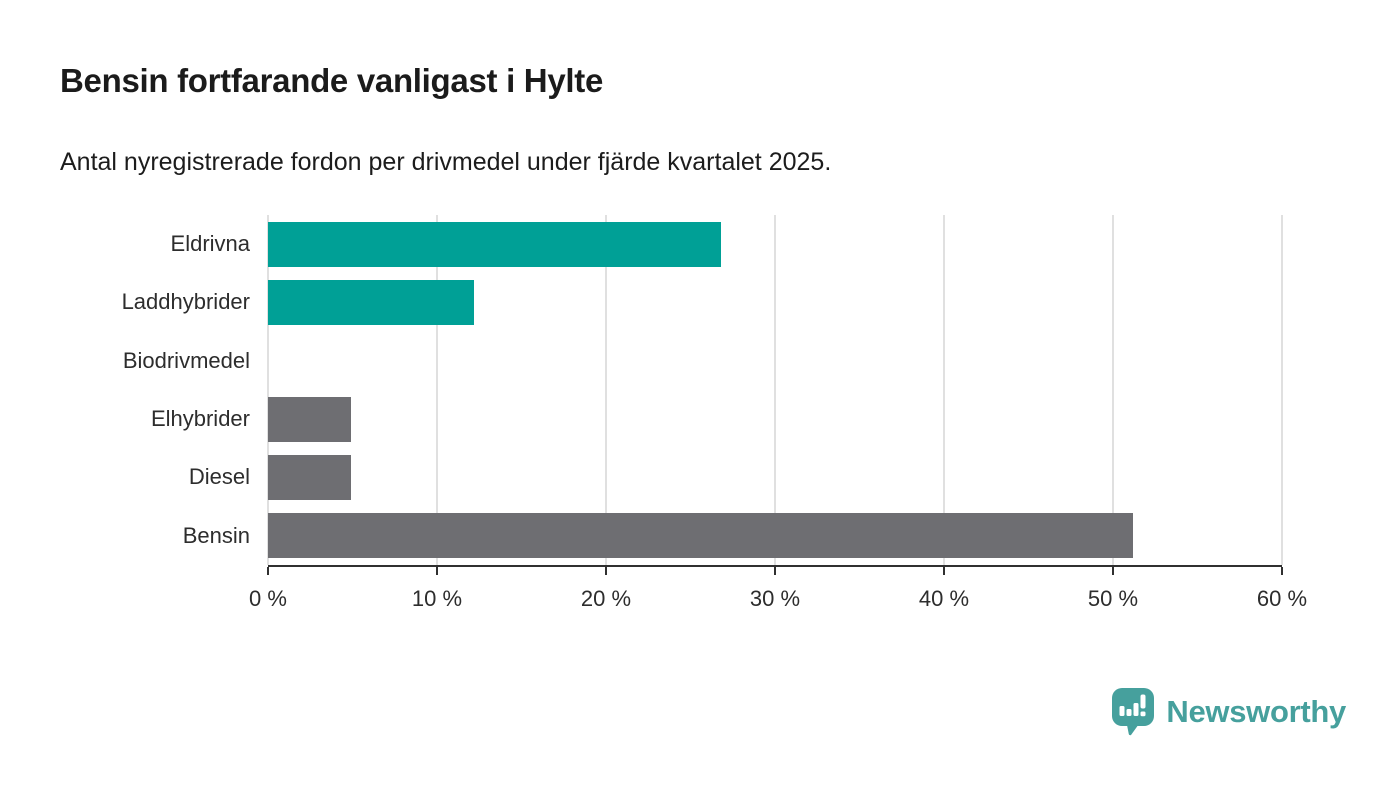 This screenshot has height=793, width=1400. Describe the element at coordinates (1282, 598) in the screenshot. I see `axis-tick-label-60: 60 %` at that location.